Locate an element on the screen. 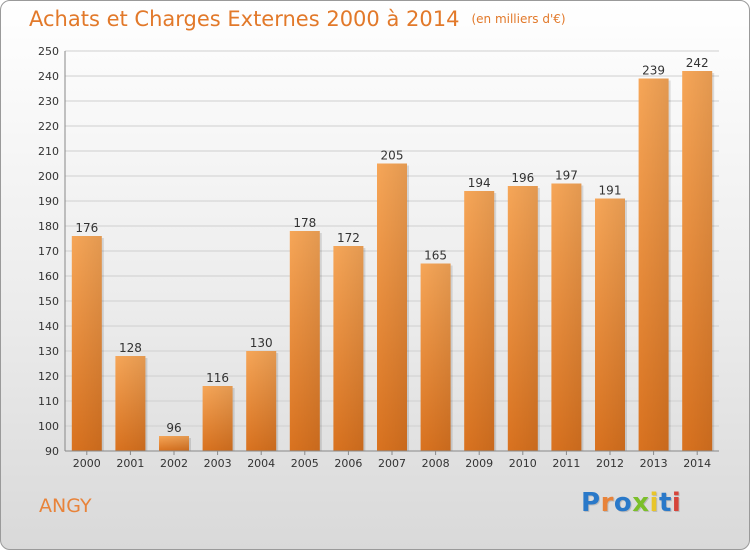  y-tick-label: 120 is located at coordinates (48, 376).